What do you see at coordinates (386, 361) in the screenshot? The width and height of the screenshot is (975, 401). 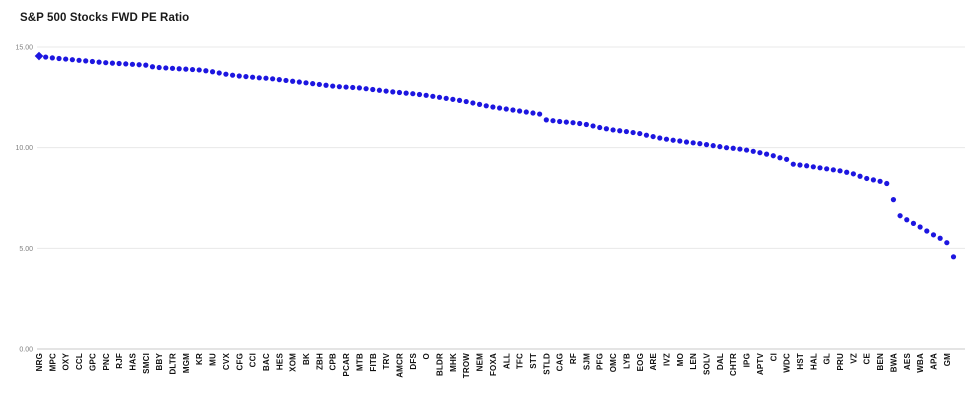 I see `x-axis-tick-label: TRV` at bounding box center [386, 361].